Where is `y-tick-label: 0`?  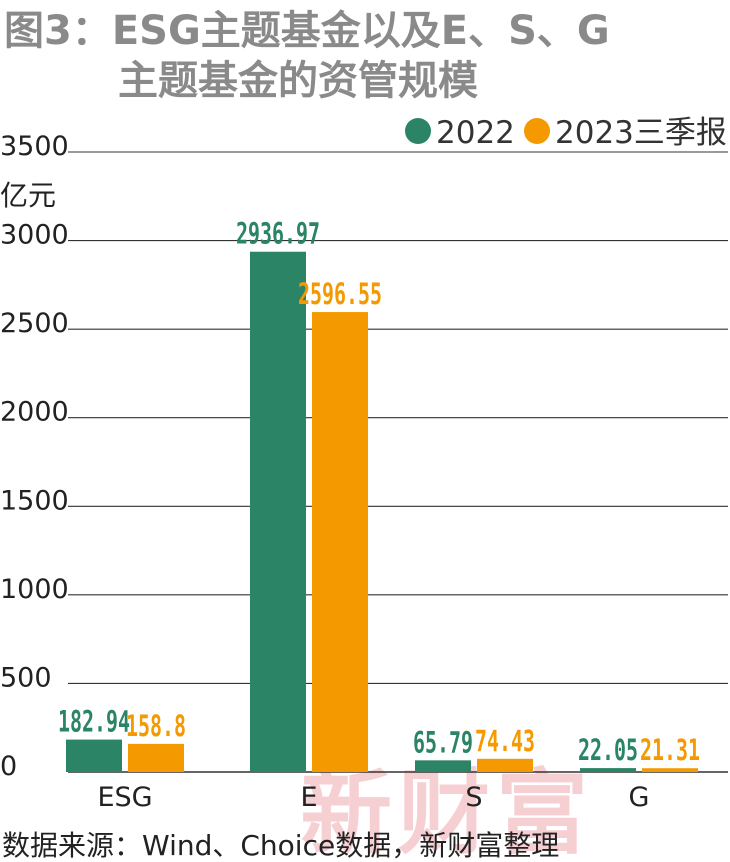
y-tick-label: 0 is located at coordinates (8, 766).